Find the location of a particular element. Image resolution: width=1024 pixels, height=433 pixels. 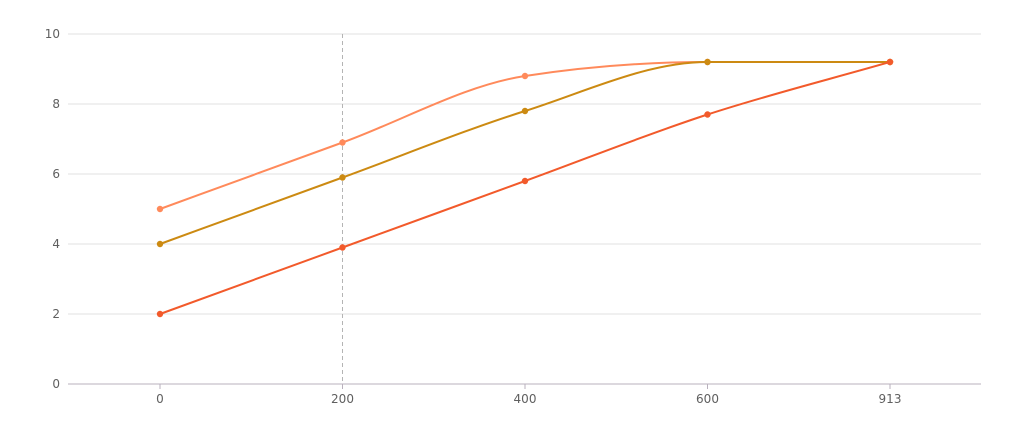

x-tick-label: 200 is located at coordinates (342, 399).